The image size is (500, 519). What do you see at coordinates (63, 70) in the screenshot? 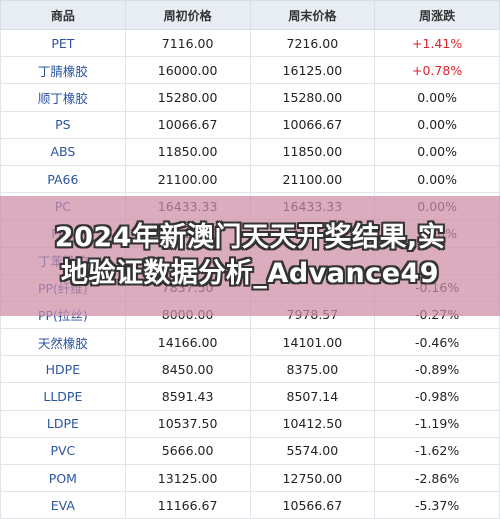
I see `product-cell: 丁腈橡胶` at bounding box center [63, 70].